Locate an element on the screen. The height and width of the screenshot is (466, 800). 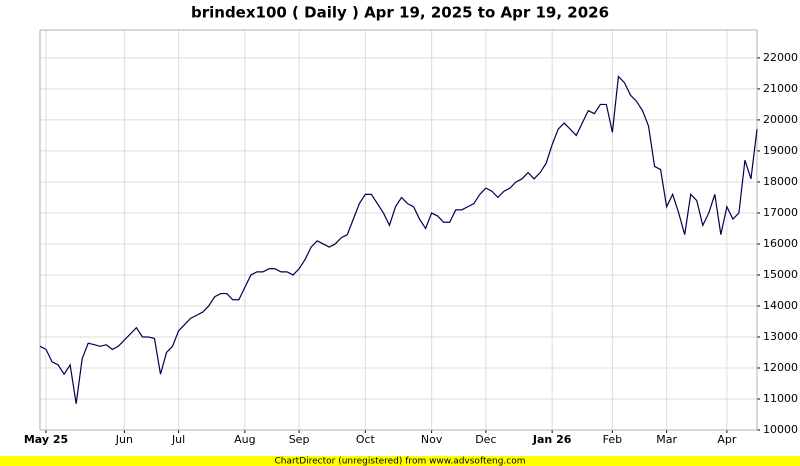
y-tick-label: 21000 is located at coordinates (780, 88).